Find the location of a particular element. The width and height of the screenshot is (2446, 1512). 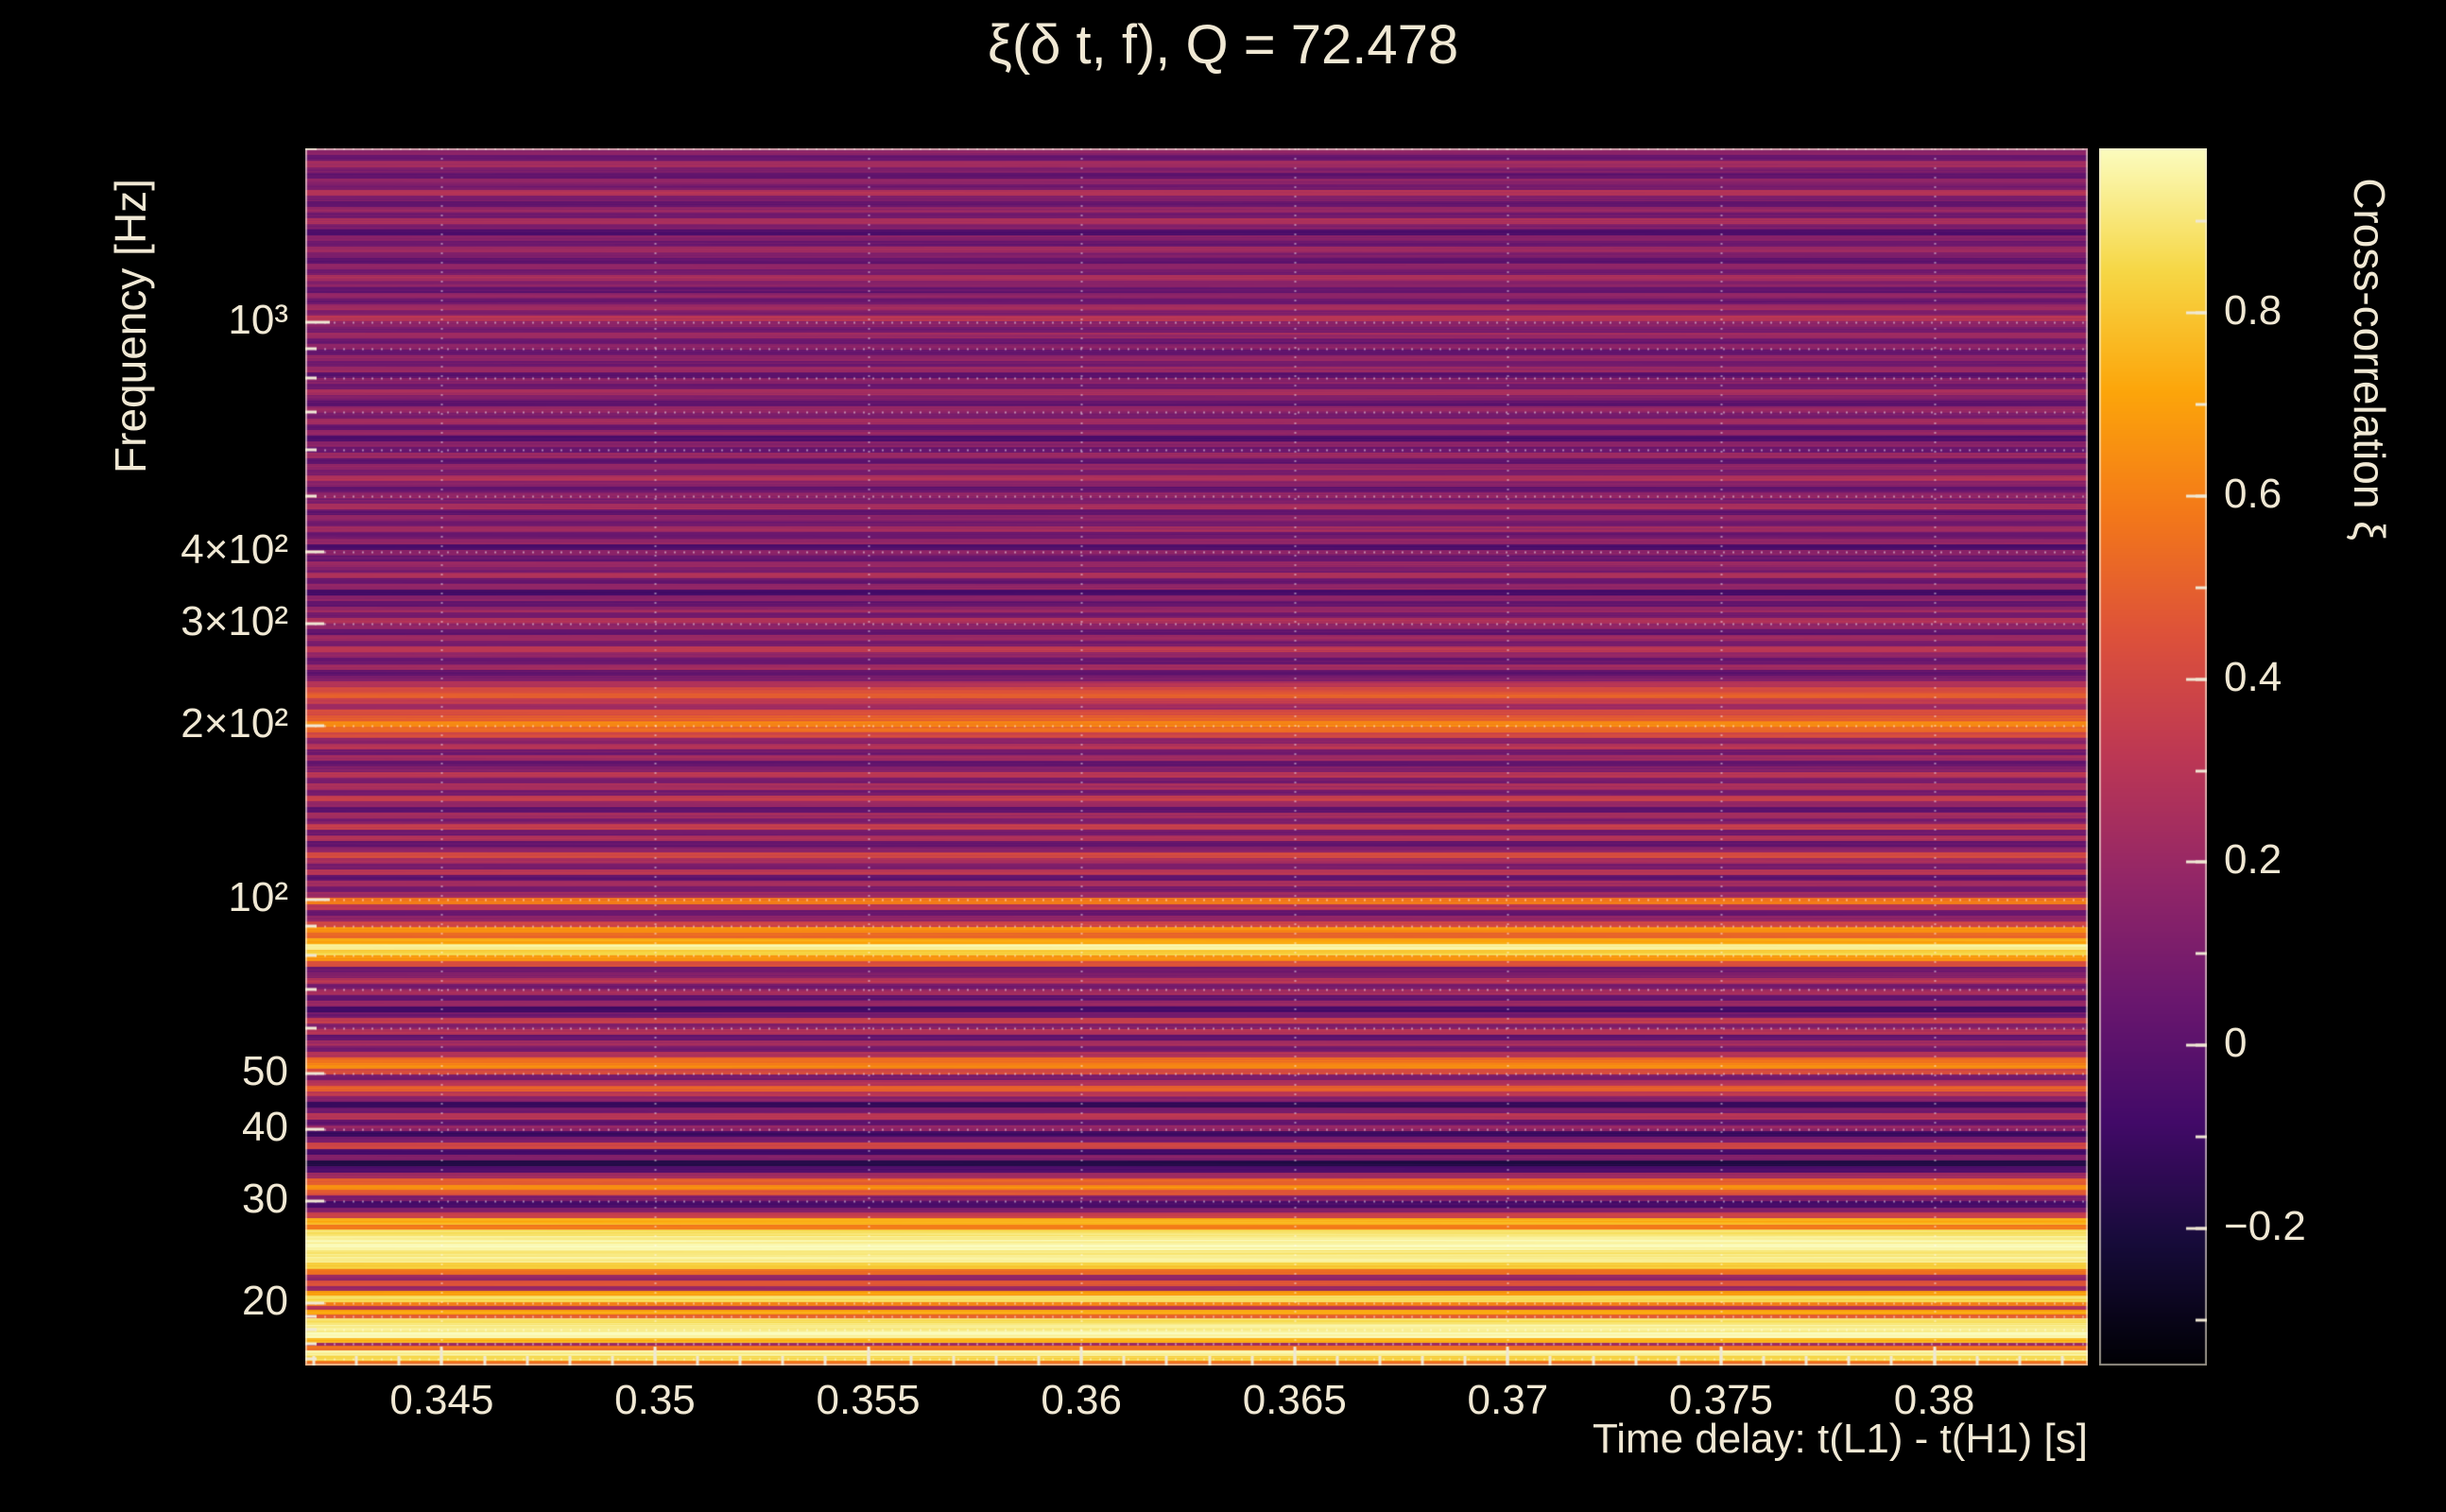

colorbar-tick-label: 0.2 is located at coordinates (2253, 860).